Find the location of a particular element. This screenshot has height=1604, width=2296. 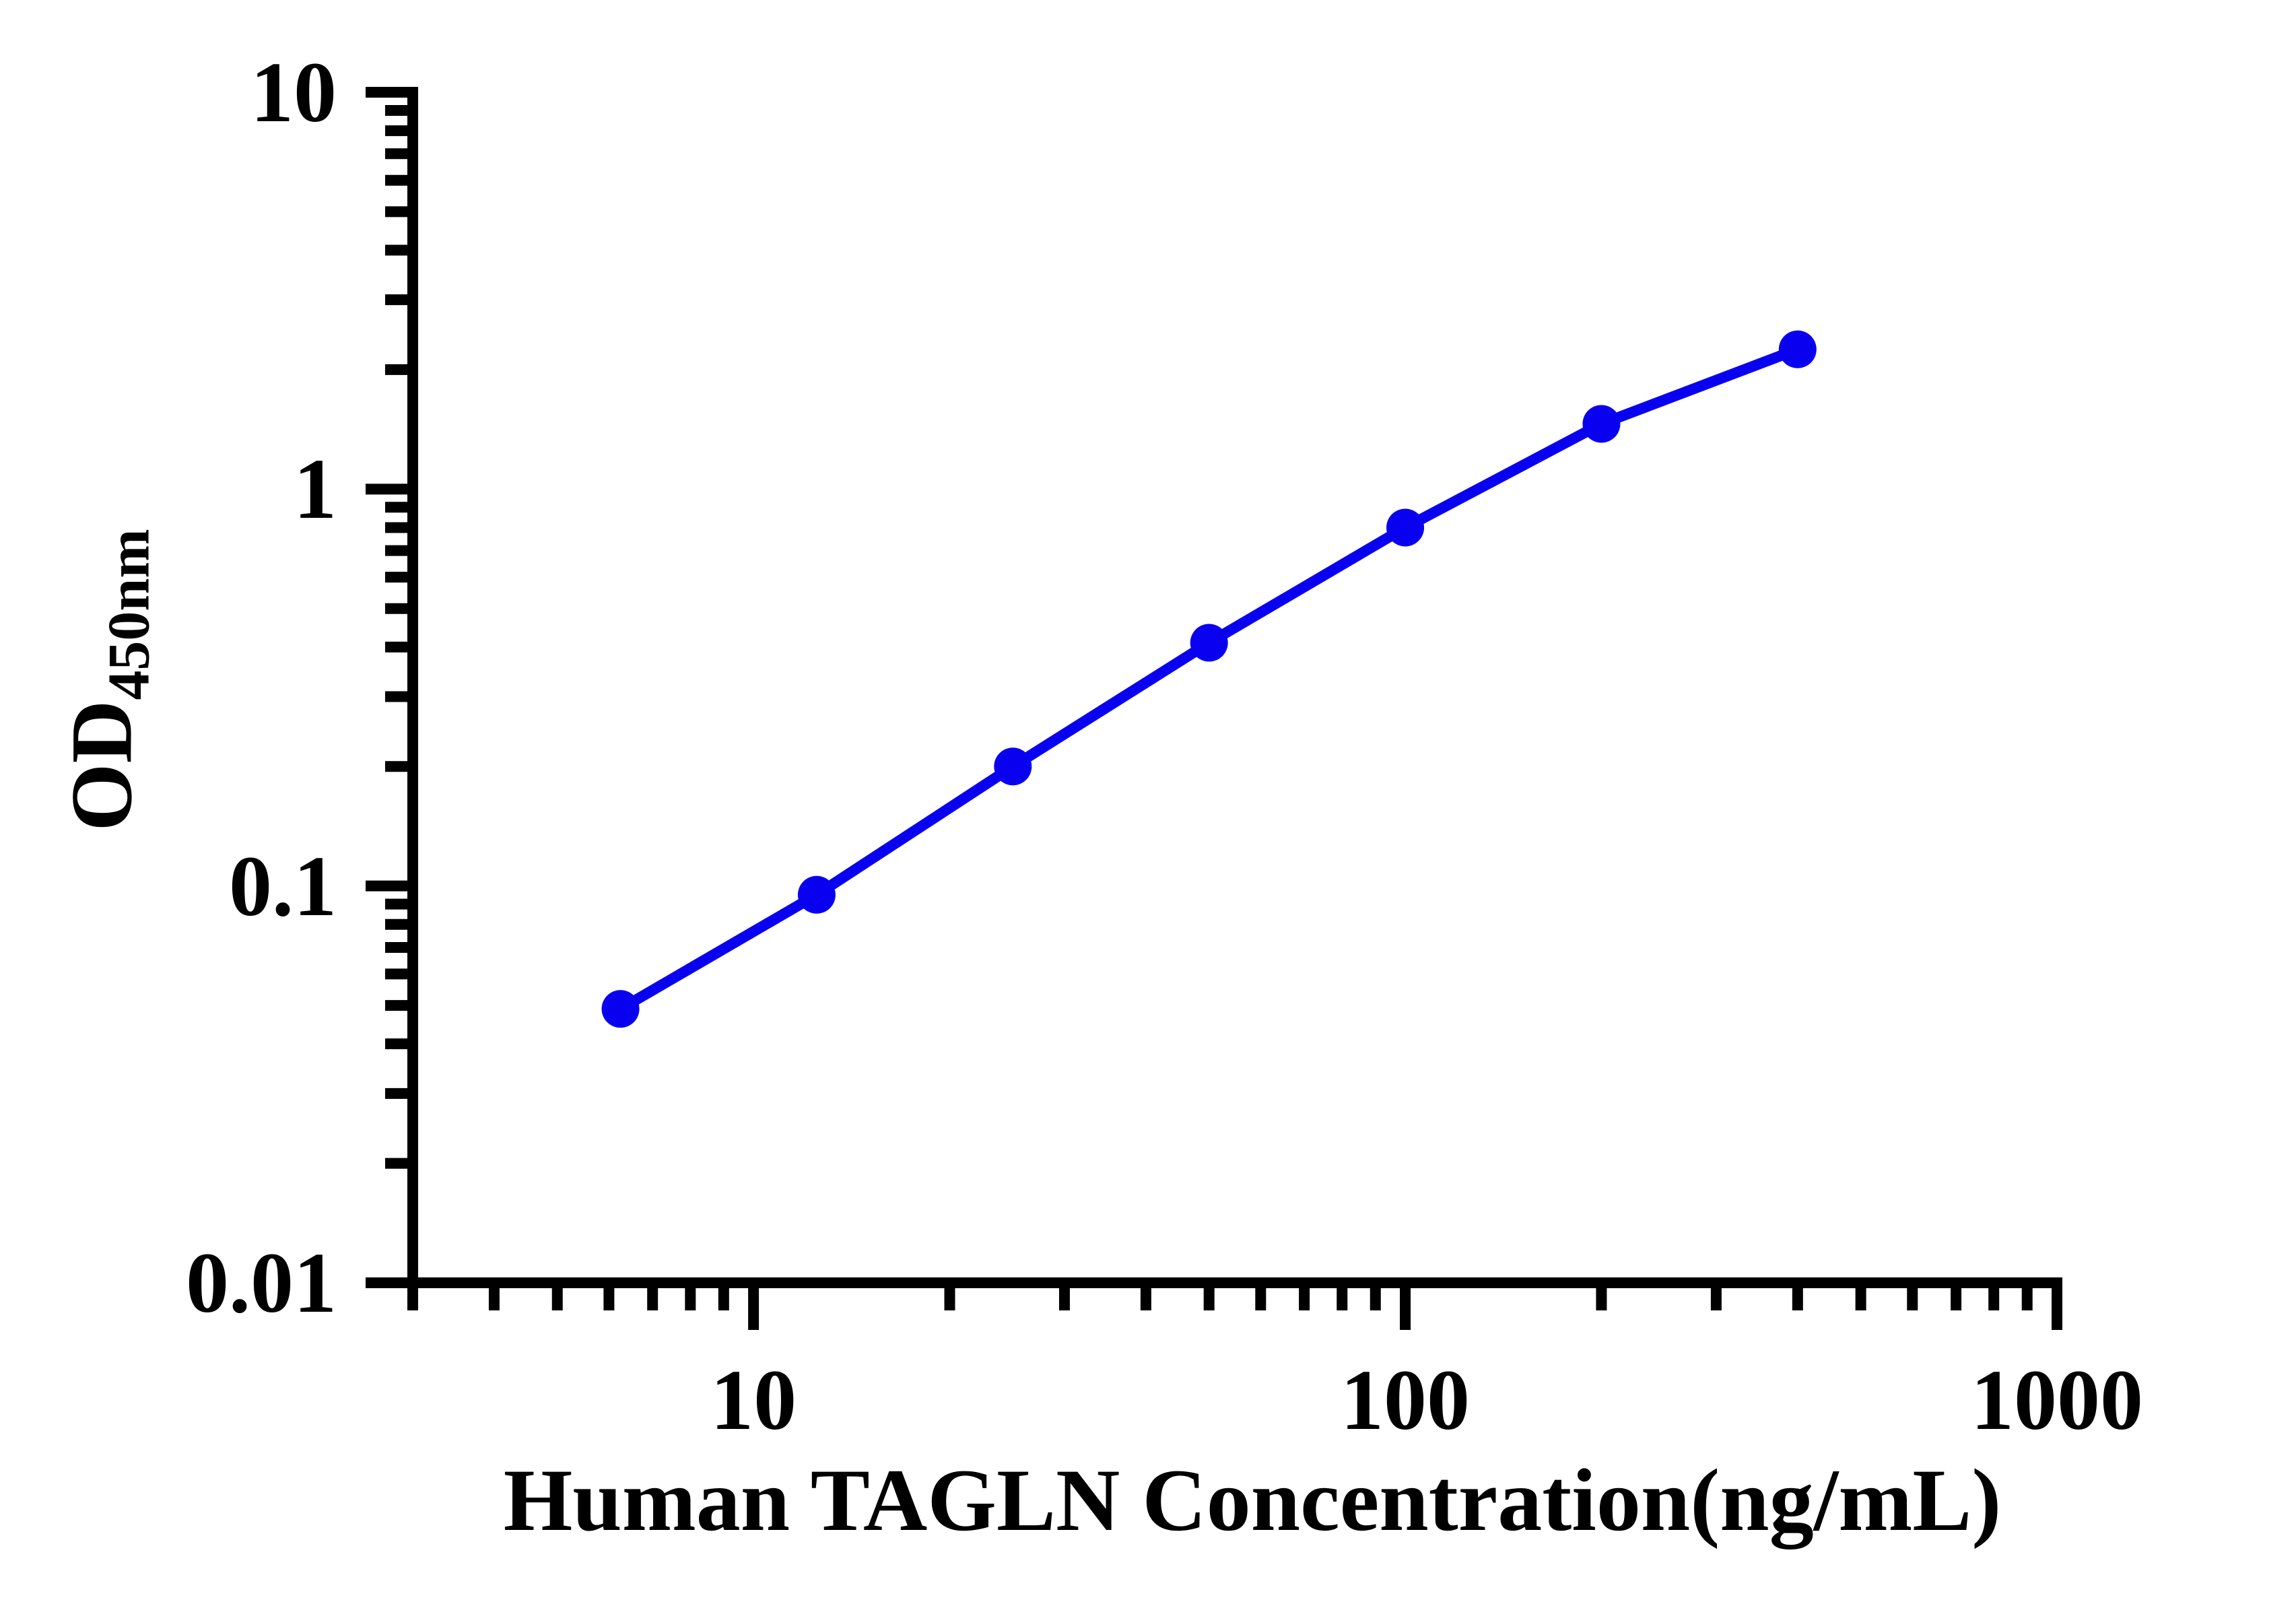

y-tick-label-0.01: 0.01 is located at coordinates (261, 1283).